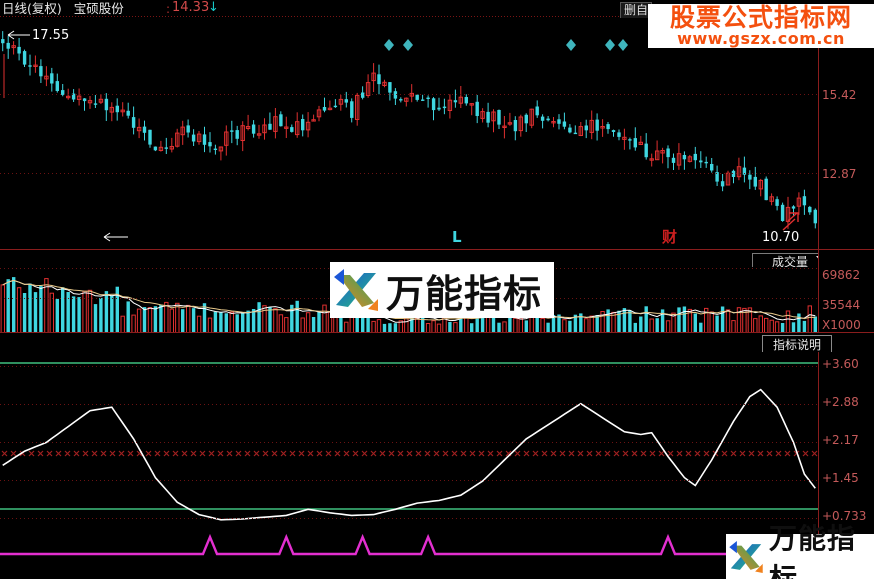  What do you see at coordinates (51, 35) in the screenshot?
I see `period-high-label: 17.55` at bounding box center [51, 35].